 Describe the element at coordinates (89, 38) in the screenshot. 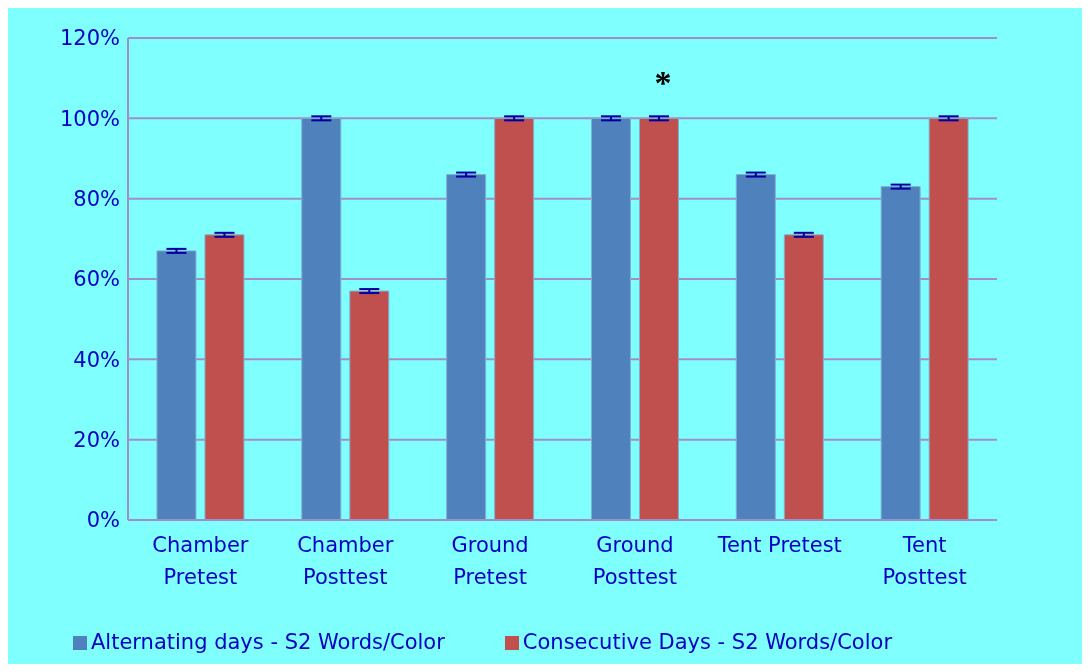

I see `y-tick-label: 120%` at that location.